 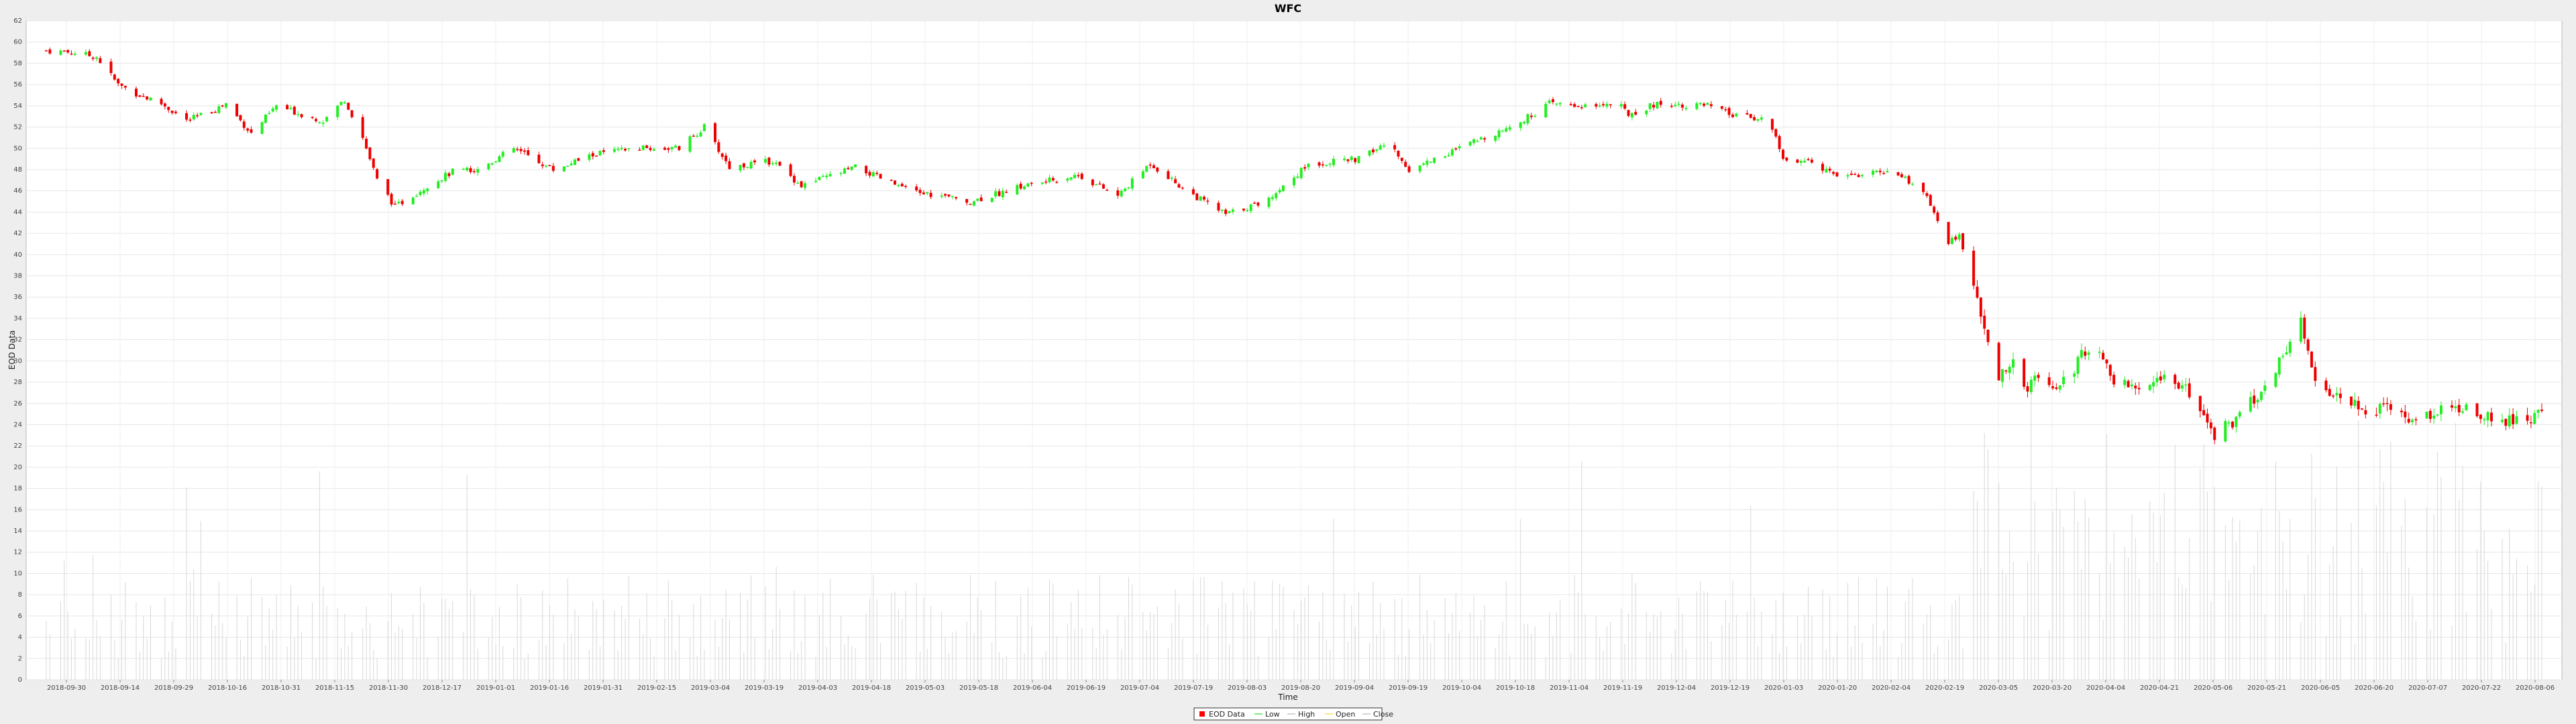 I want to click on y-tick-label: 30, so click(x=17, y=361).